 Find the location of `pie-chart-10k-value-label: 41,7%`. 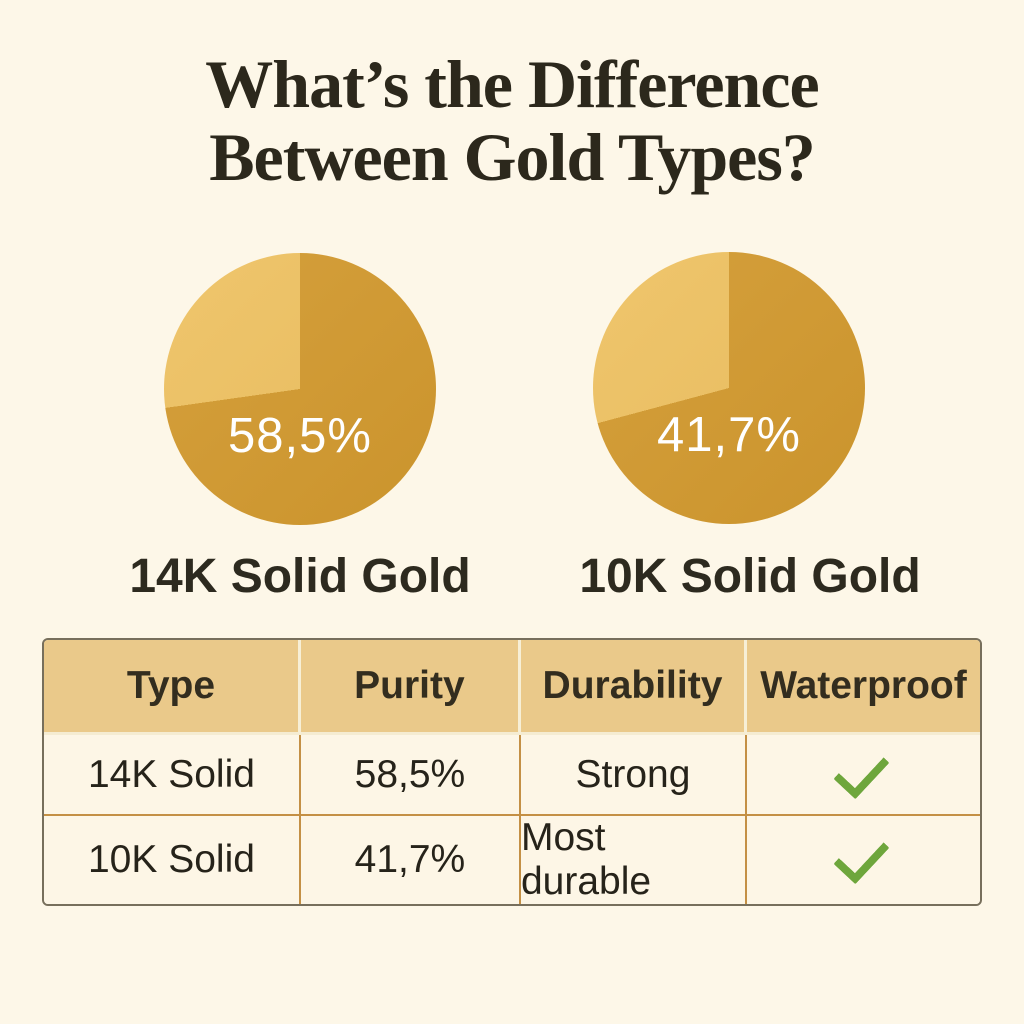

pie-chart-10k-value-label: 41,7% is located at coordinates (729, 435).